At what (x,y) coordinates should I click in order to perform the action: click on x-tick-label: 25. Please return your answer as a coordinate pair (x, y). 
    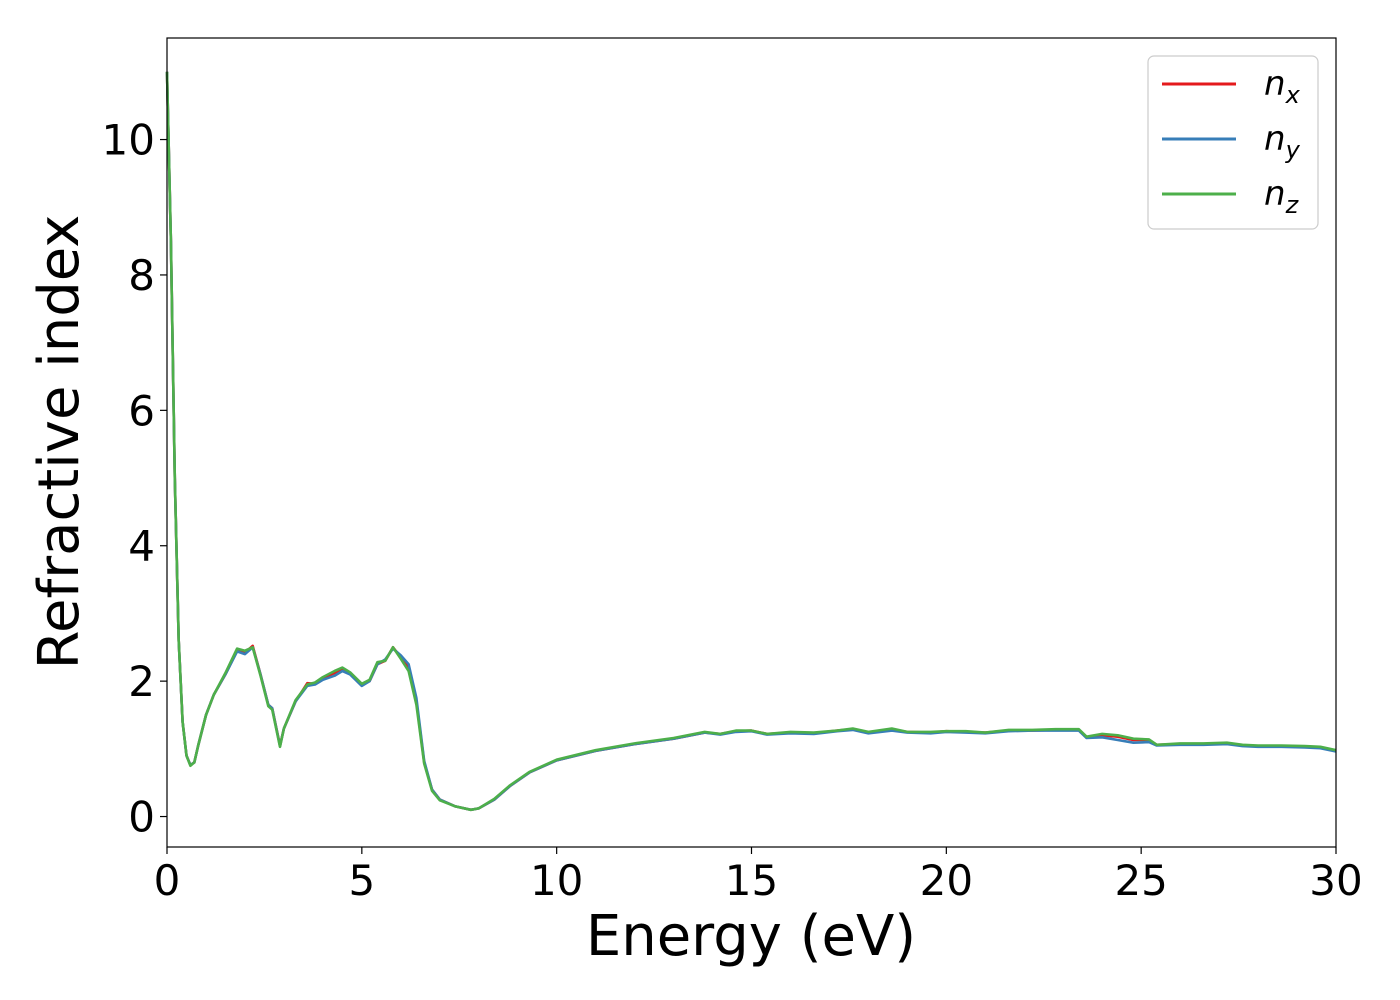
    Looking at the image, I should click on (1140, 880).